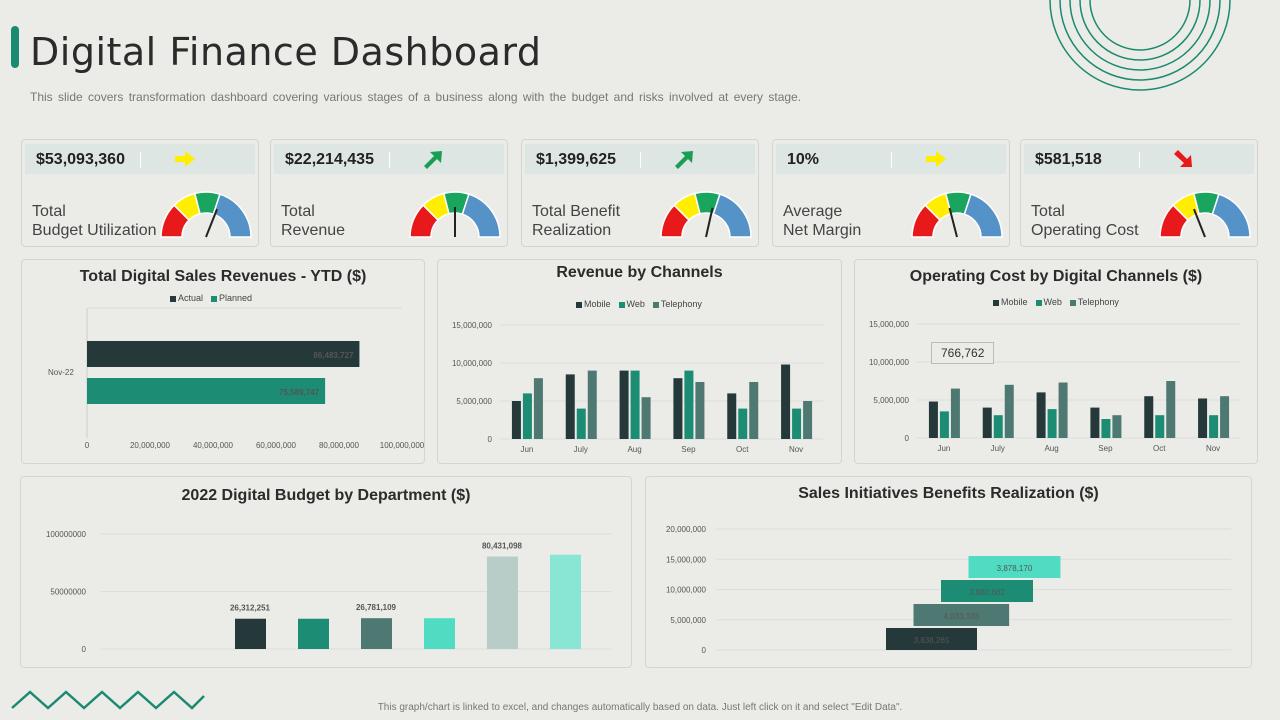 The image size is (1280, 720). I want to click on bar-planned, so click(206, 391).